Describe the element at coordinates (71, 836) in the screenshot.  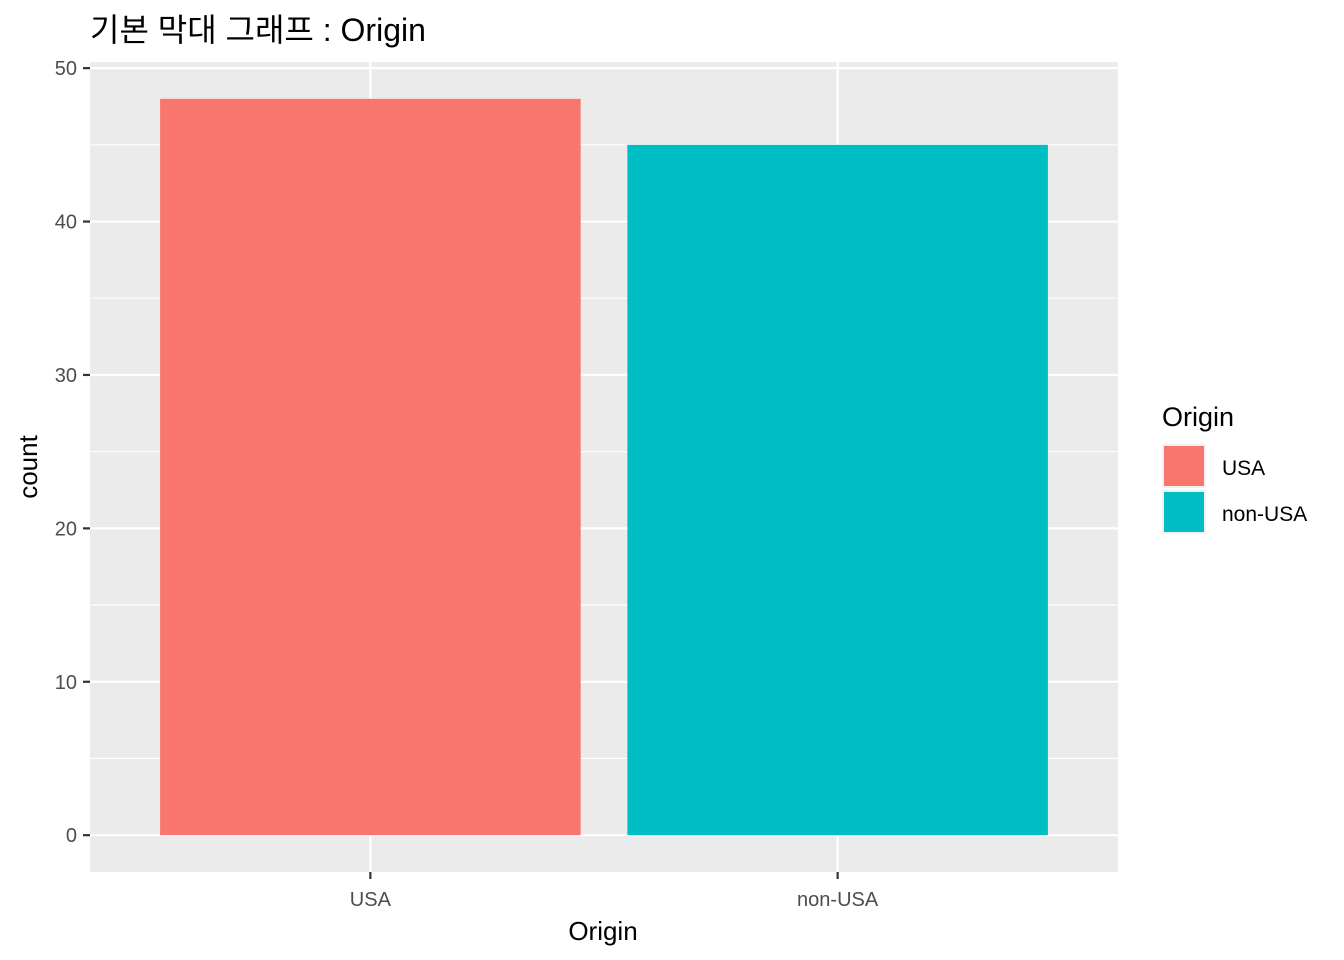
I see `y-tick-label: 0` at that location.